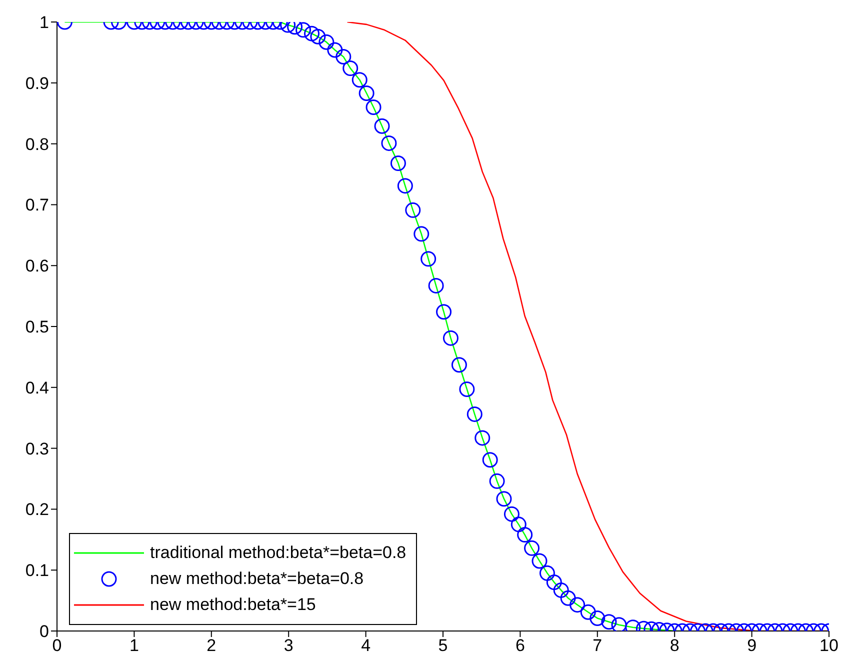 The image size is (847, 669). I want to click on x-tick-label: 8, so click(675, 646).